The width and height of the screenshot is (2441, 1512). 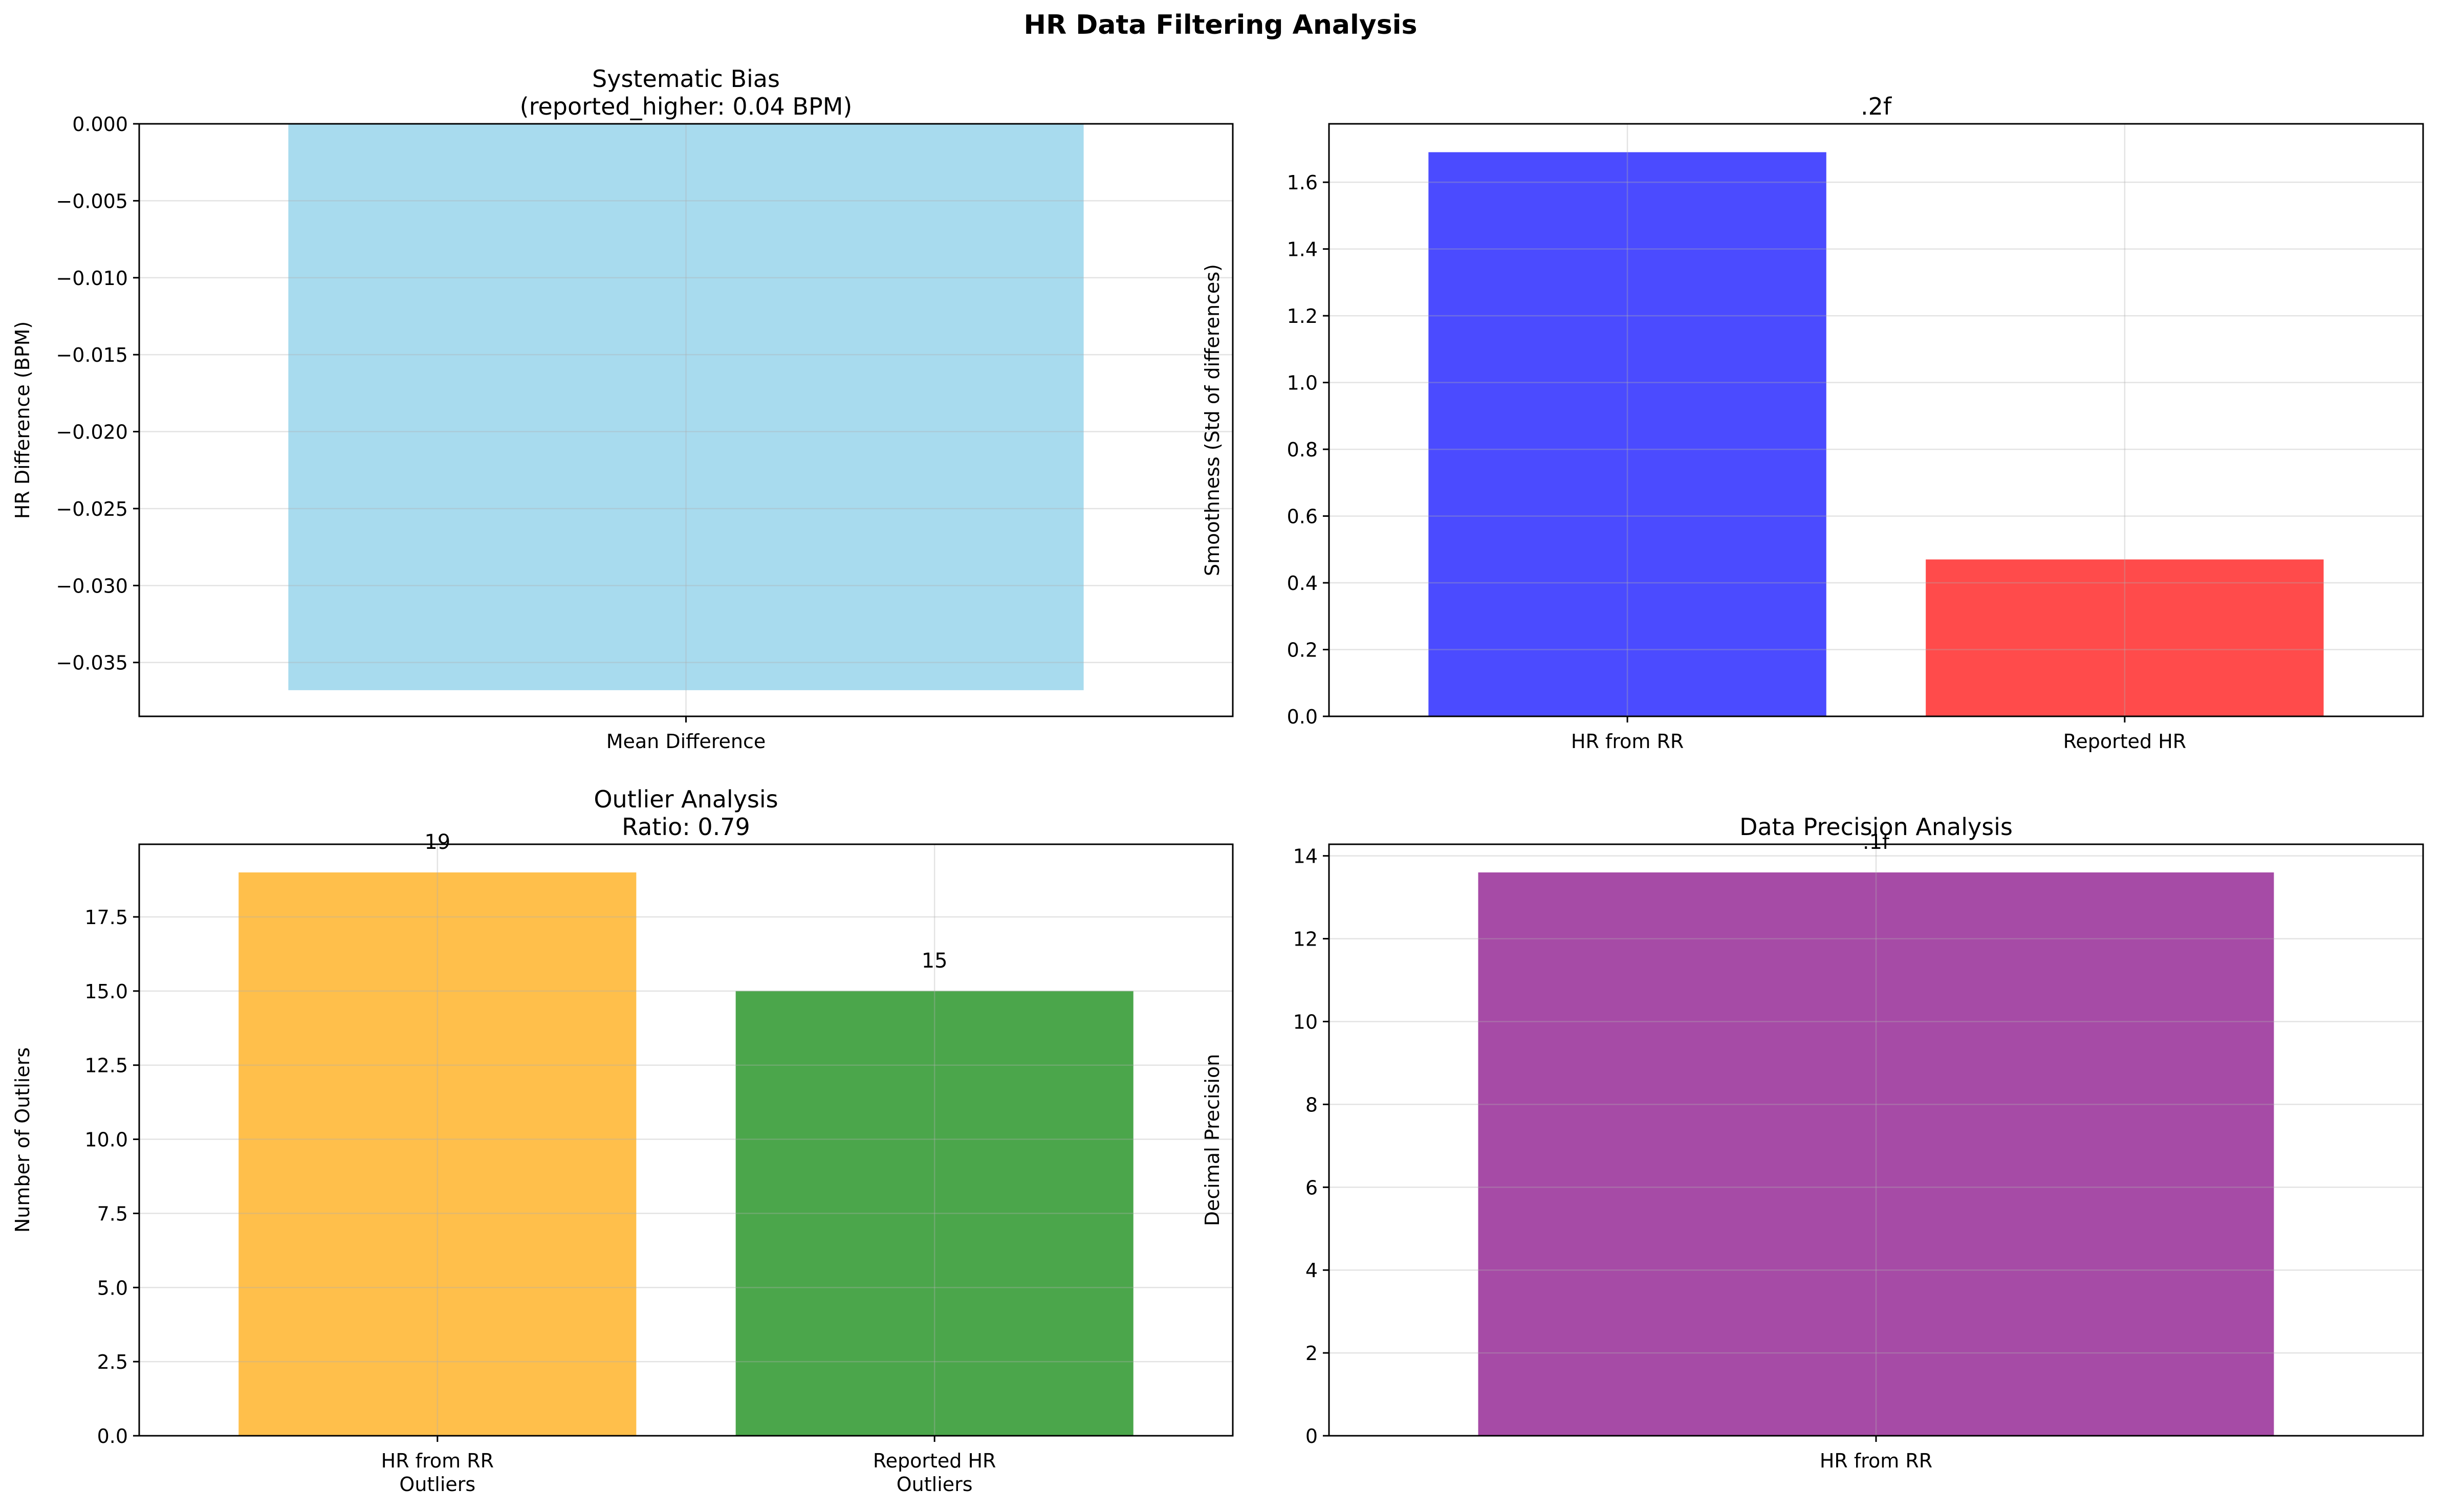 What do you see at coordinates (1311, 1436) in the screenshot?
I see `y-tick-label: 0` at bounding box center [1311, 1436].